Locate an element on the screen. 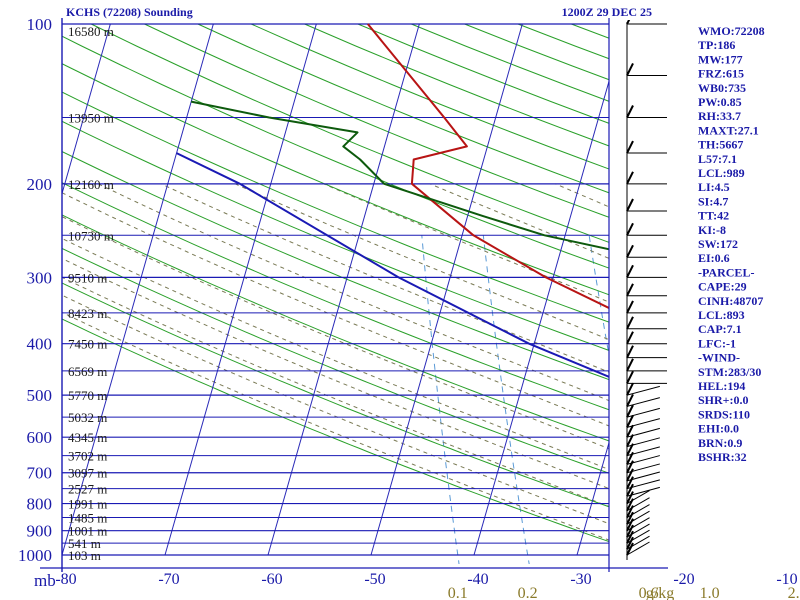  pressure-tick-label: 900 is located at coordinates (40, 531).